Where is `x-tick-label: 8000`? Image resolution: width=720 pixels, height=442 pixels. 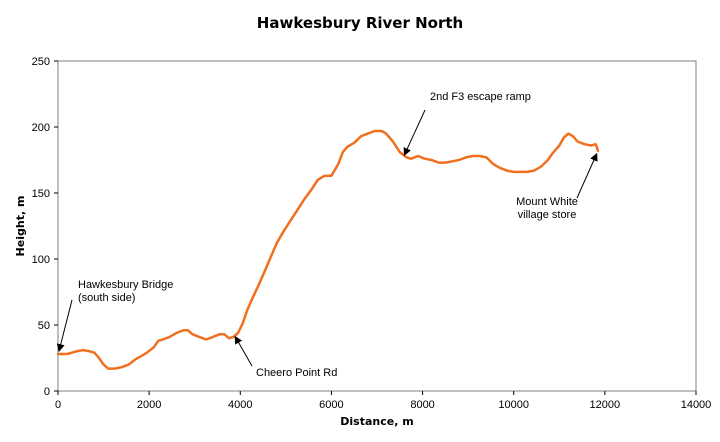 x-tick-label: 8000 is located at coordinates (422, 405).